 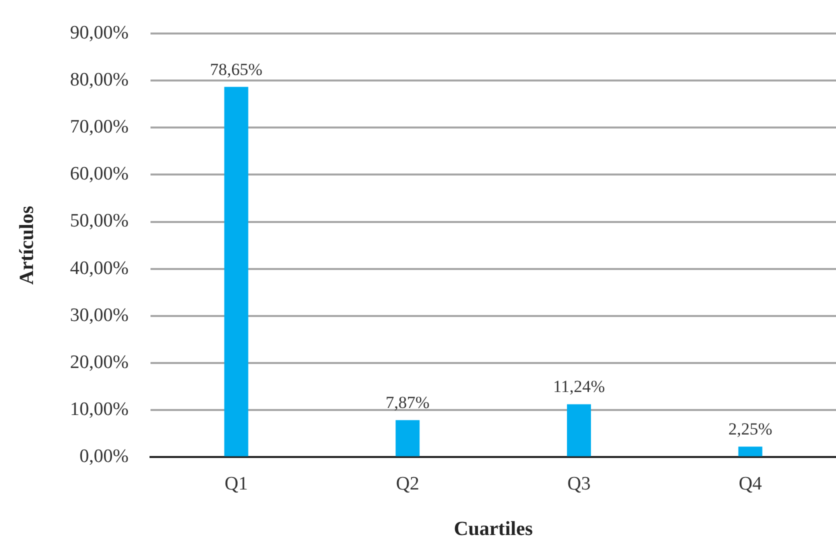 I want to click on x-tick-label: Q1, so click(x=236, y=484).